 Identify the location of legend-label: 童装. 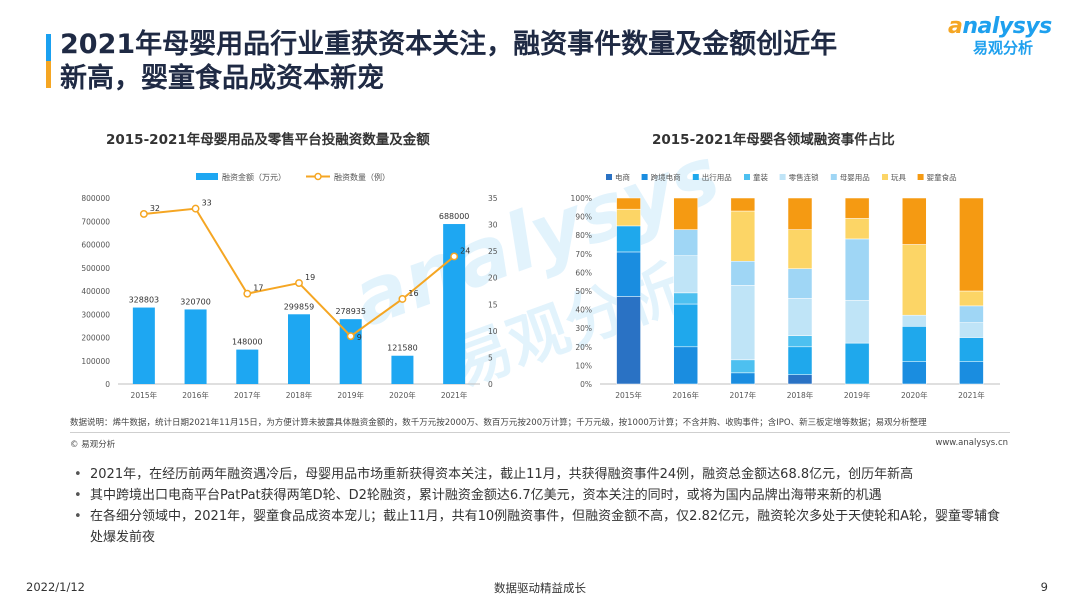
(760, 177).